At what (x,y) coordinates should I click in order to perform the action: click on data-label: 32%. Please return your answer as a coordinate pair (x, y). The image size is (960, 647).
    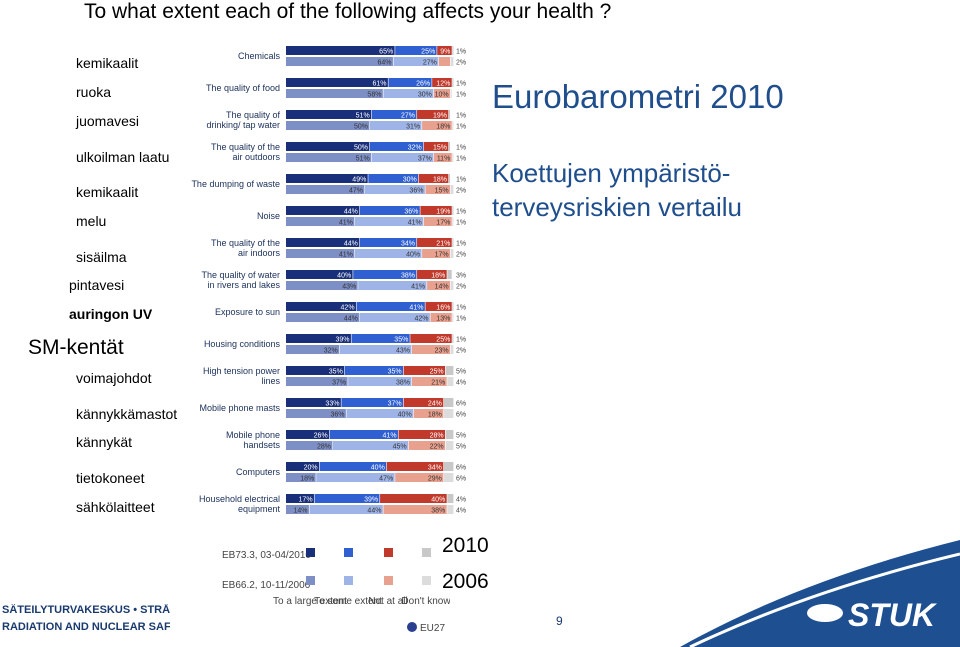
    Looking at the image, I should click on (415, 148).